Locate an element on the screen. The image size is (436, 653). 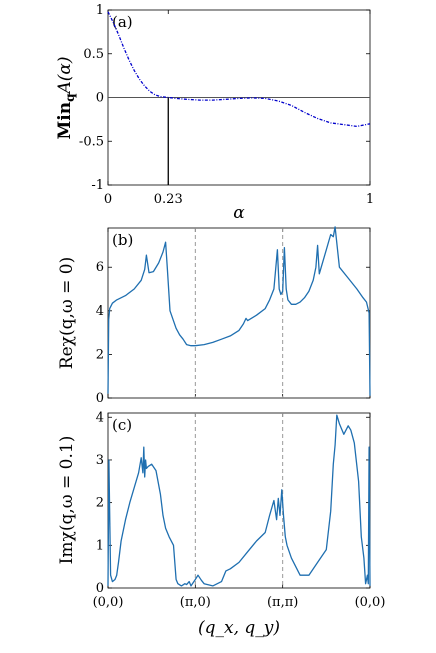
panel-a-ylabel-sub: q is located at coordinates (70, 97).